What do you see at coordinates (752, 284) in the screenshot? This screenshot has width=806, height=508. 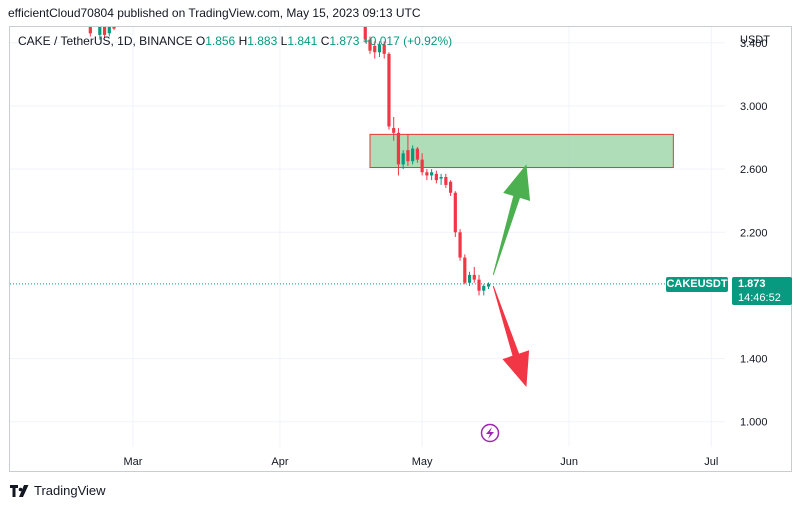 I see `last-price-value: 1.873` at bounding box center [752, 284].